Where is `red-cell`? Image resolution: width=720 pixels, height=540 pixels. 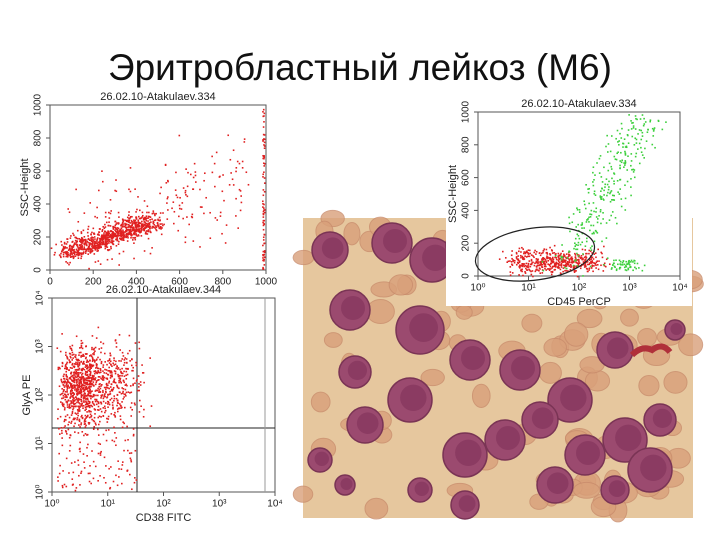 red-cell is located at coordinates (481, 395).